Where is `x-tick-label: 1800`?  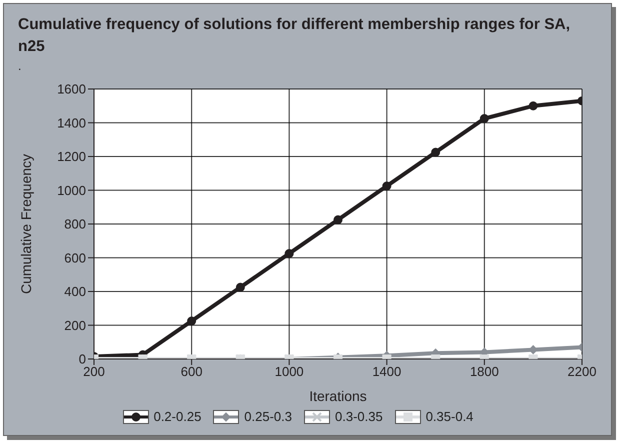
x-tick-label: 1800 is located at coordinates (484, 372).